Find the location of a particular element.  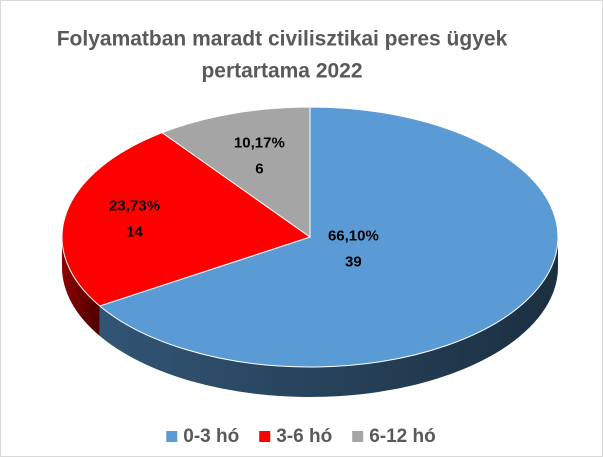

slice-side is located at coordinates (81, 286).